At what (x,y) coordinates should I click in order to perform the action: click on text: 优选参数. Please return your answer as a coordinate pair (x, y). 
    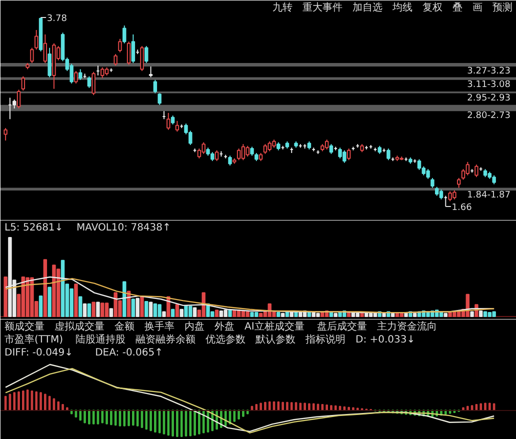
    Looking at the image, I should click on (226, 340).